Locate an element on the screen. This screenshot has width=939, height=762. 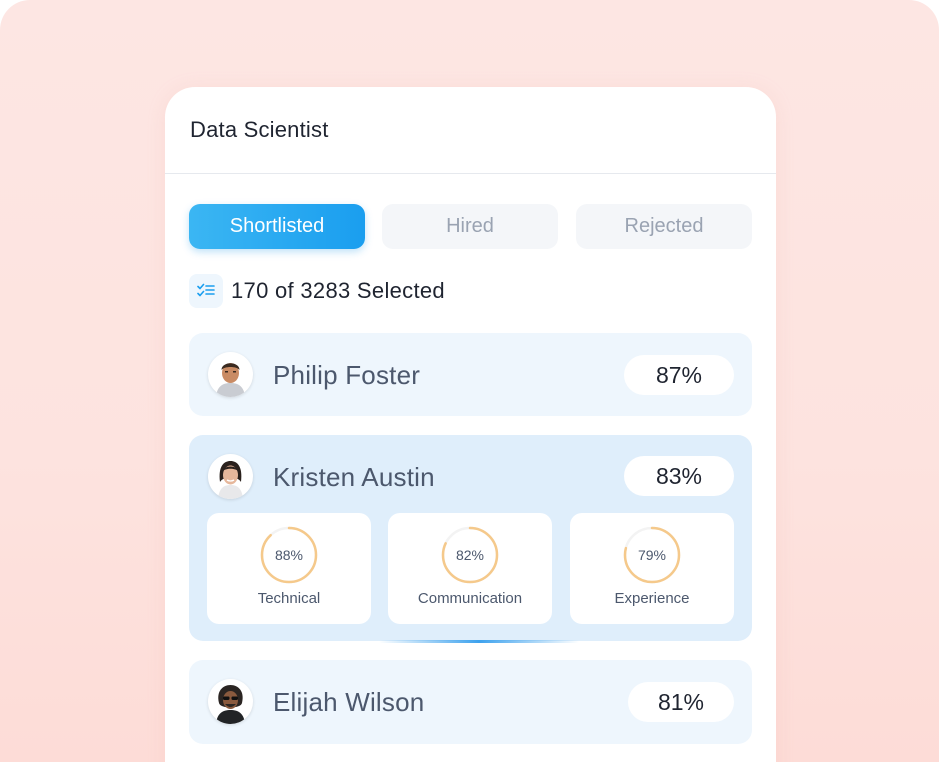
candidate-name: Elijah Wilson is located at coordinates (349, 702).